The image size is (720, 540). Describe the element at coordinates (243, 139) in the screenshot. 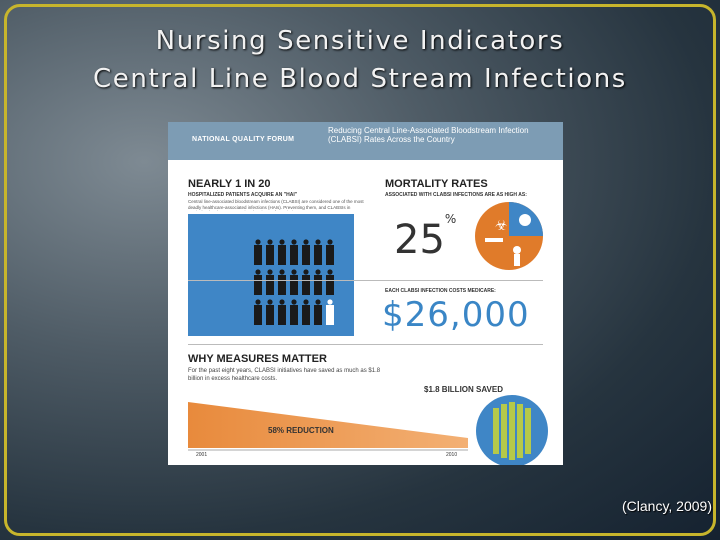

I see `nqf-label: NATIONAL QUALITY FORUM` at that location.